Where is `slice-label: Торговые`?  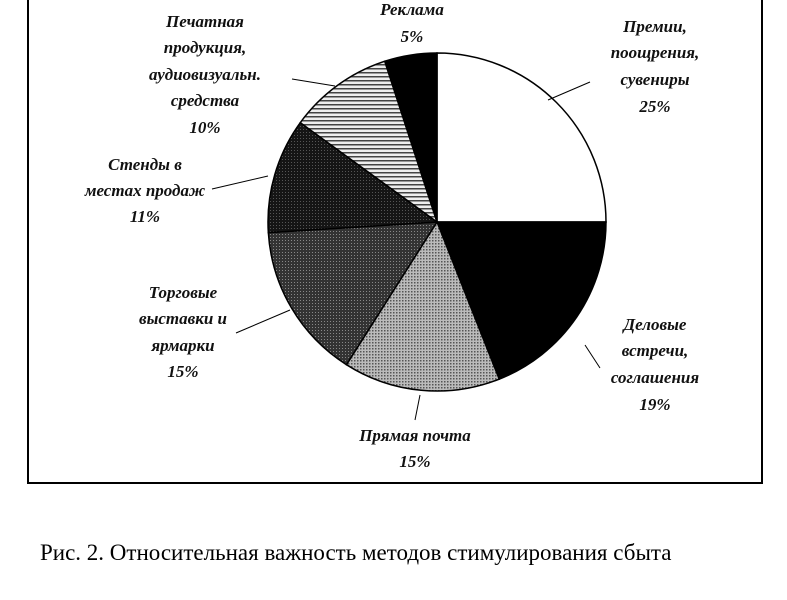 slice-label: Торговые is located at coordinates (183, 292).